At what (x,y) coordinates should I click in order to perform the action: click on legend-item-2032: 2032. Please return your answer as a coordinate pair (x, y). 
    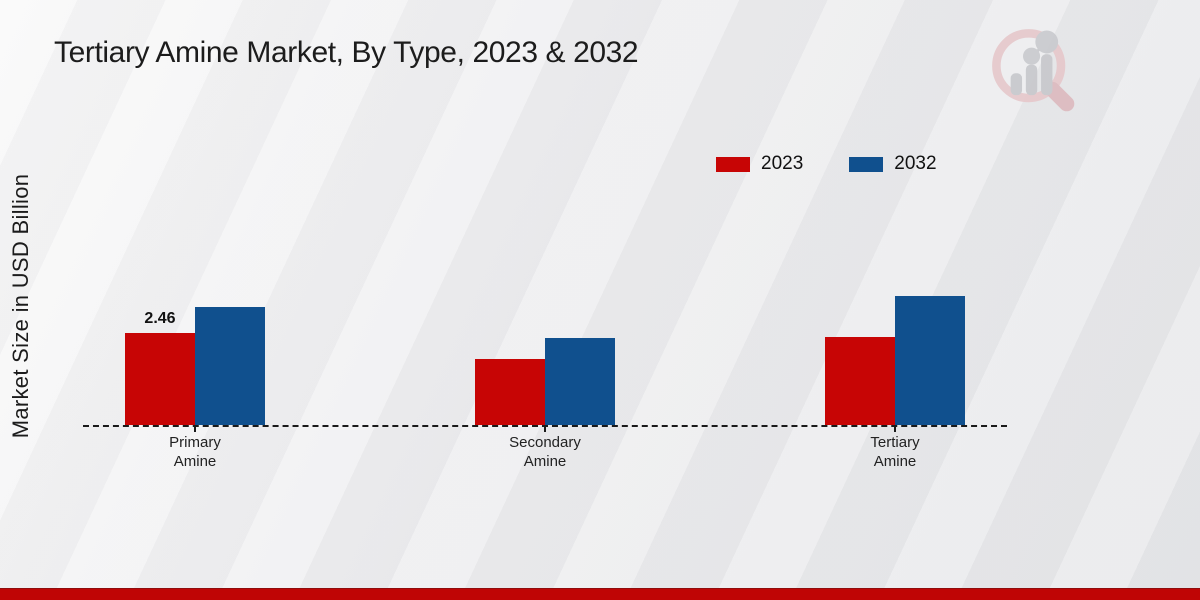
    Looking at the image, I should click on (893, 164).